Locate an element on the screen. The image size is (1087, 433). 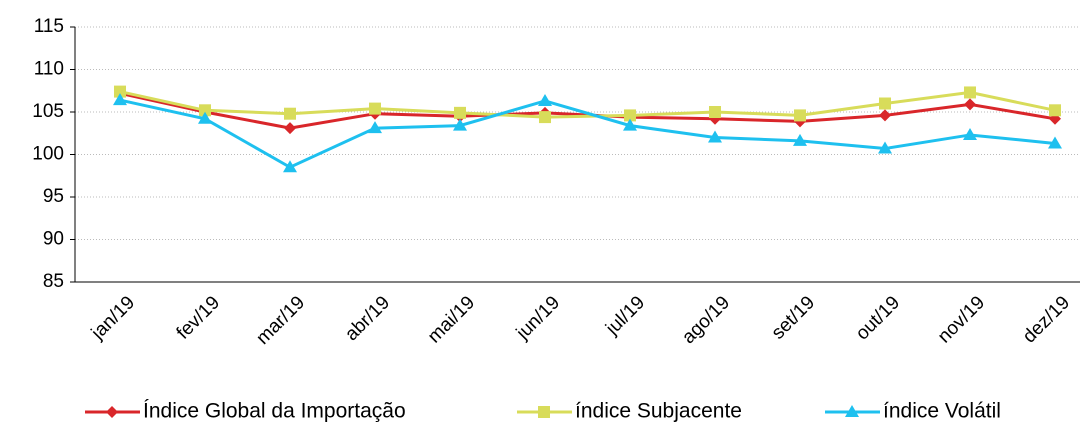
x-tick-label: jun/19 is located at coordinates (538, 318).